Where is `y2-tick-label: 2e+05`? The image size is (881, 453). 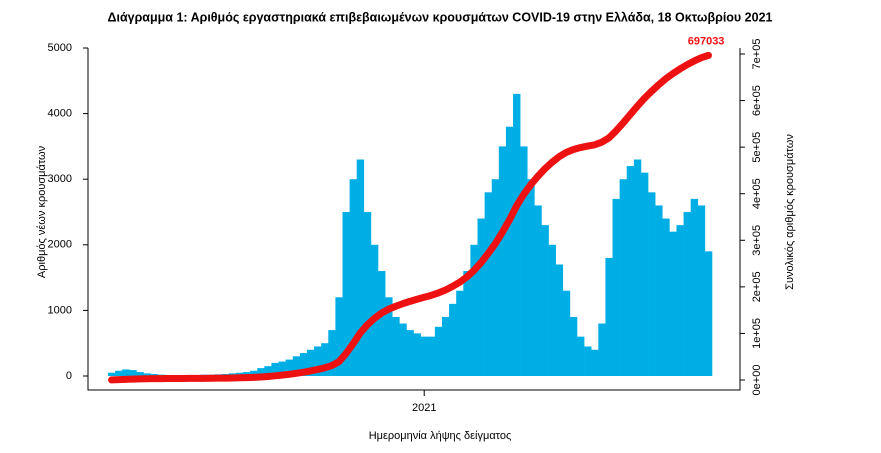
y2-tick-label: 2e+05 is located at coordinates (757, 286).